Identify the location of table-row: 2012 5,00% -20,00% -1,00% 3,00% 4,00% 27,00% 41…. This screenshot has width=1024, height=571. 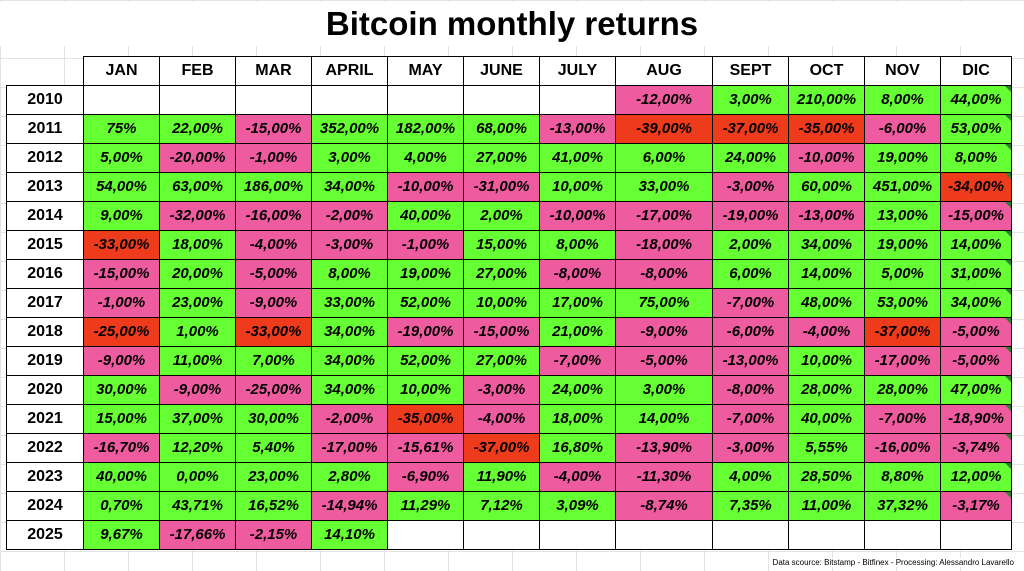
(509, 158).